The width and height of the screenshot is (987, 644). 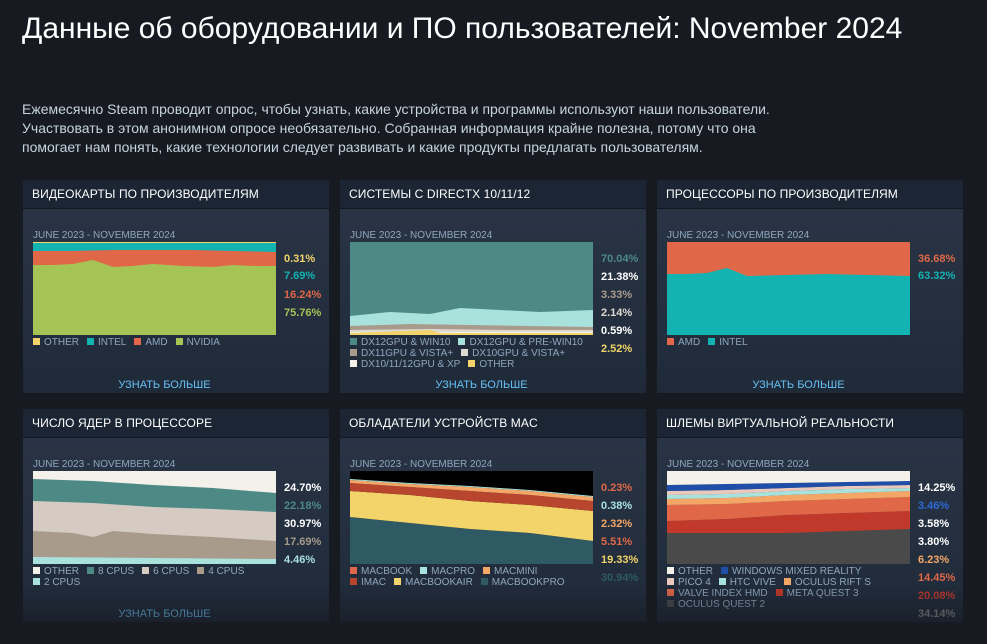 I want to click on legend-row: DX12GPU & WIN10 DX12GPU & PRE-WIN10, so click(x=470, y=342).